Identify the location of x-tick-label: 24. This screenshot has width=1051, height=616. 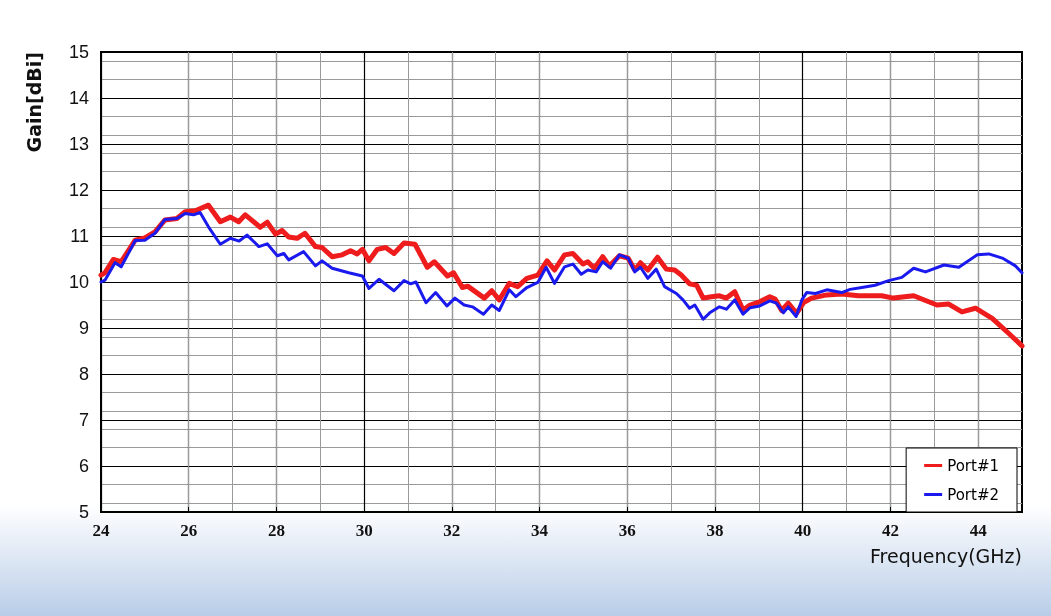
(101, 530).